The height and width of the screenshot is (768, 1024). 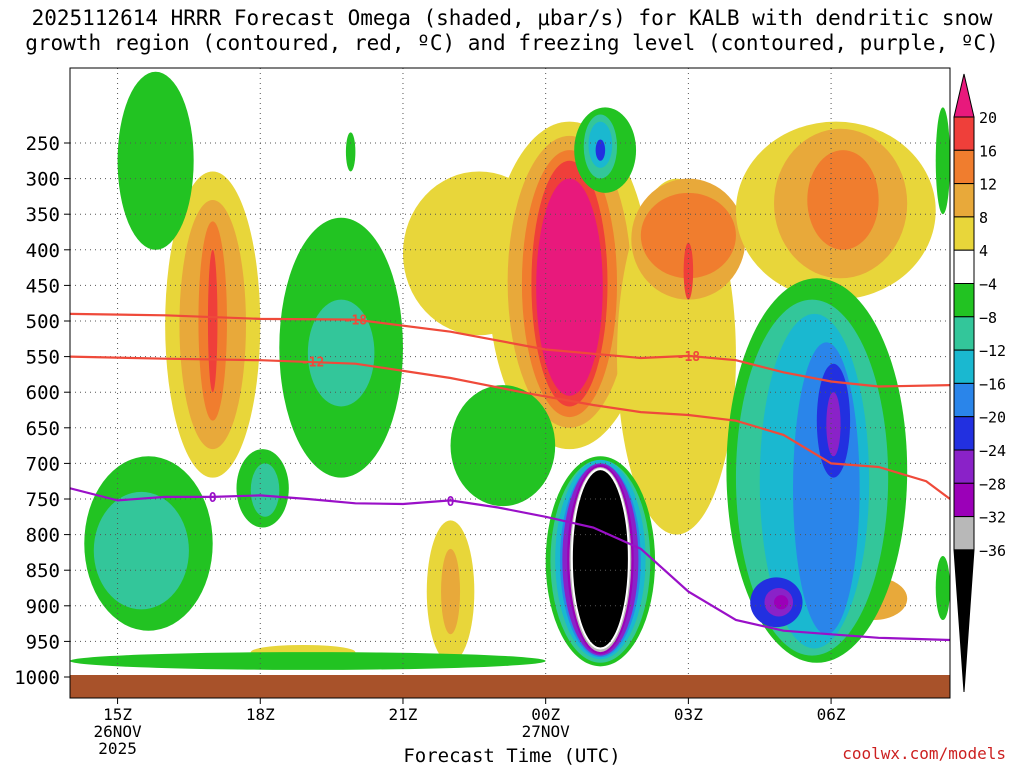 I want to click on y-tick-label-250: 250, so click(x=43, y=144).